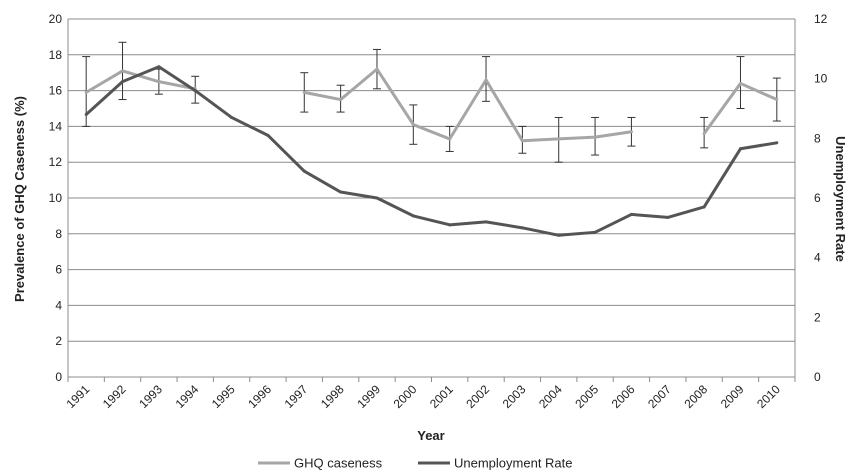 Image resolution: width=860 pixels, height=476 pixels. Describe the element at coordinates (259, 396) in the screenshot. I see `x-tick-label: 1996` at that location.